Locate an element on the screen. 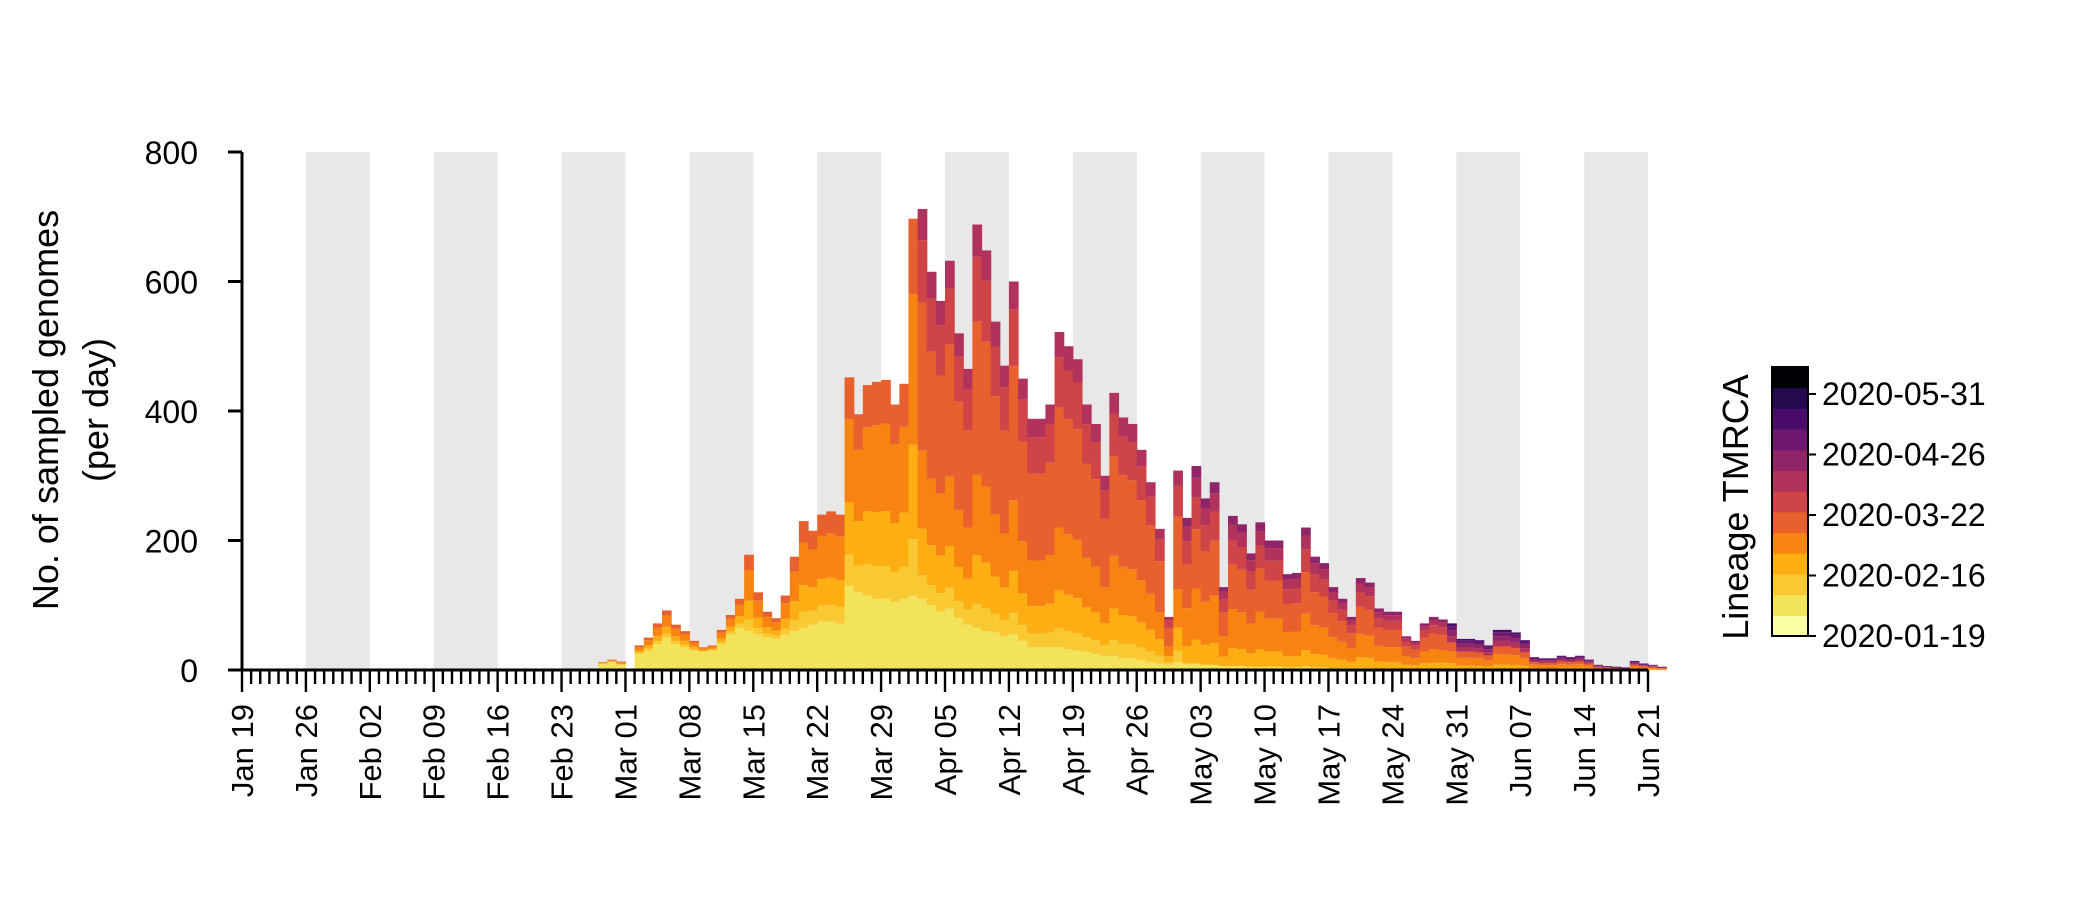 The width and height of the screenshot is (2100, 905). x-tick-label: Mar 29 is located at coordinates (881, 752).